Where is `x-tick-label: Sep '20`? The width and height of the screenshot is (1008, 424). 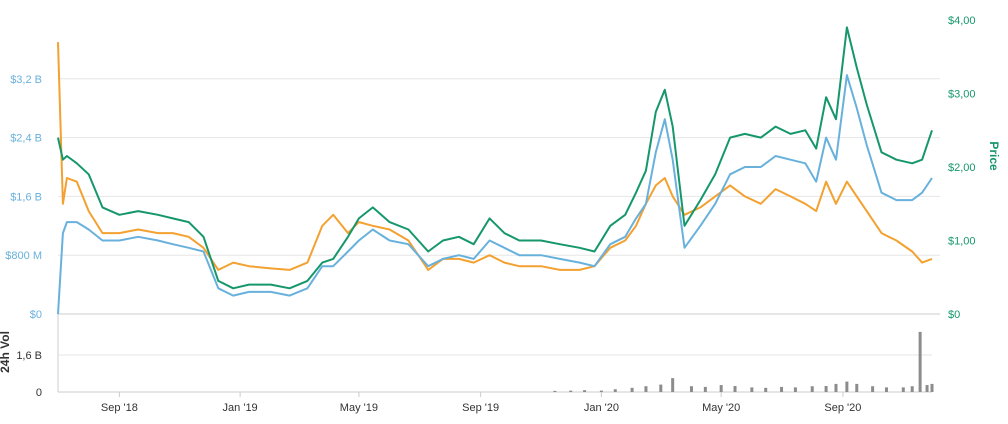 x-tick-label: Sep '20 is located at coordinates (842, 408).